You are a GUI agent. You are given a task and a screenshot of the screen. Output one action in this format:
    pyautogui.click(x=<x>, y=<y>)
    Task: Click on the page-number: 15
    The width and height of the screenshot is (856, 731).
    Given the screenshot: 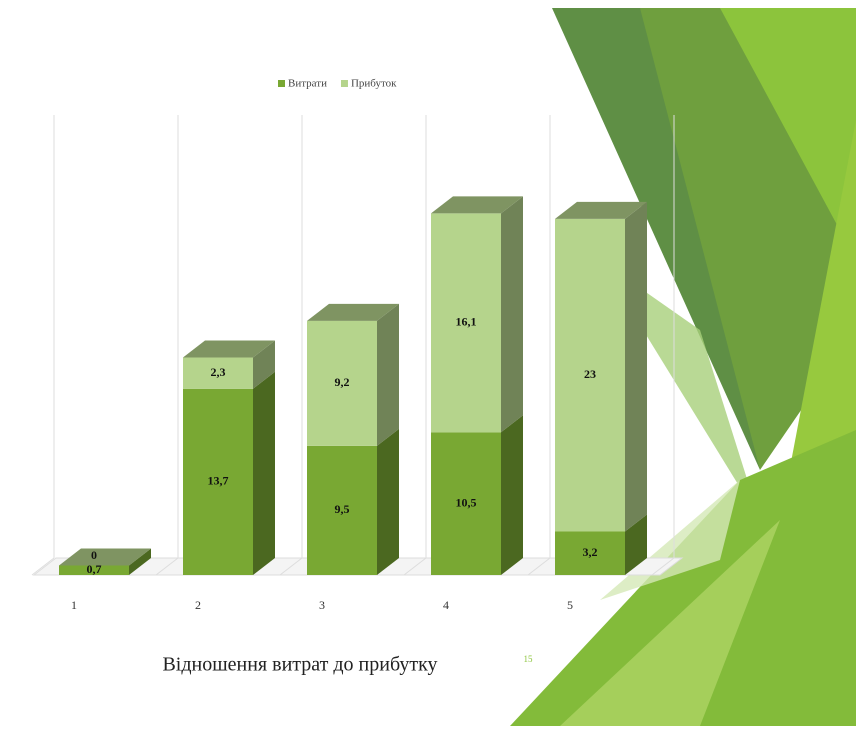 What is the action you would take?
    pyautogui.click(x=529, y=659)
    